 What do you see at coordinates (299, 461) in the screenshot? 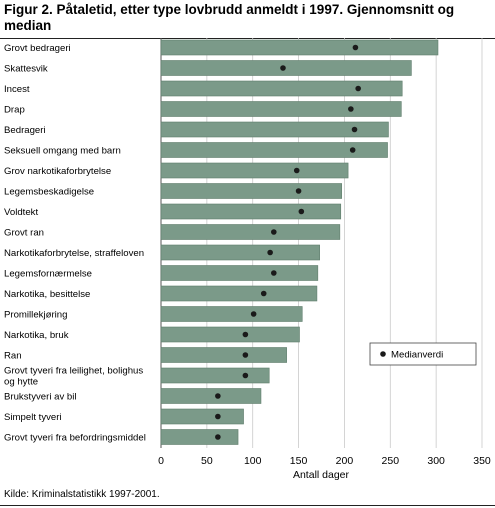
I see `x-tick-label: 150` at bounding box center [299, 461].